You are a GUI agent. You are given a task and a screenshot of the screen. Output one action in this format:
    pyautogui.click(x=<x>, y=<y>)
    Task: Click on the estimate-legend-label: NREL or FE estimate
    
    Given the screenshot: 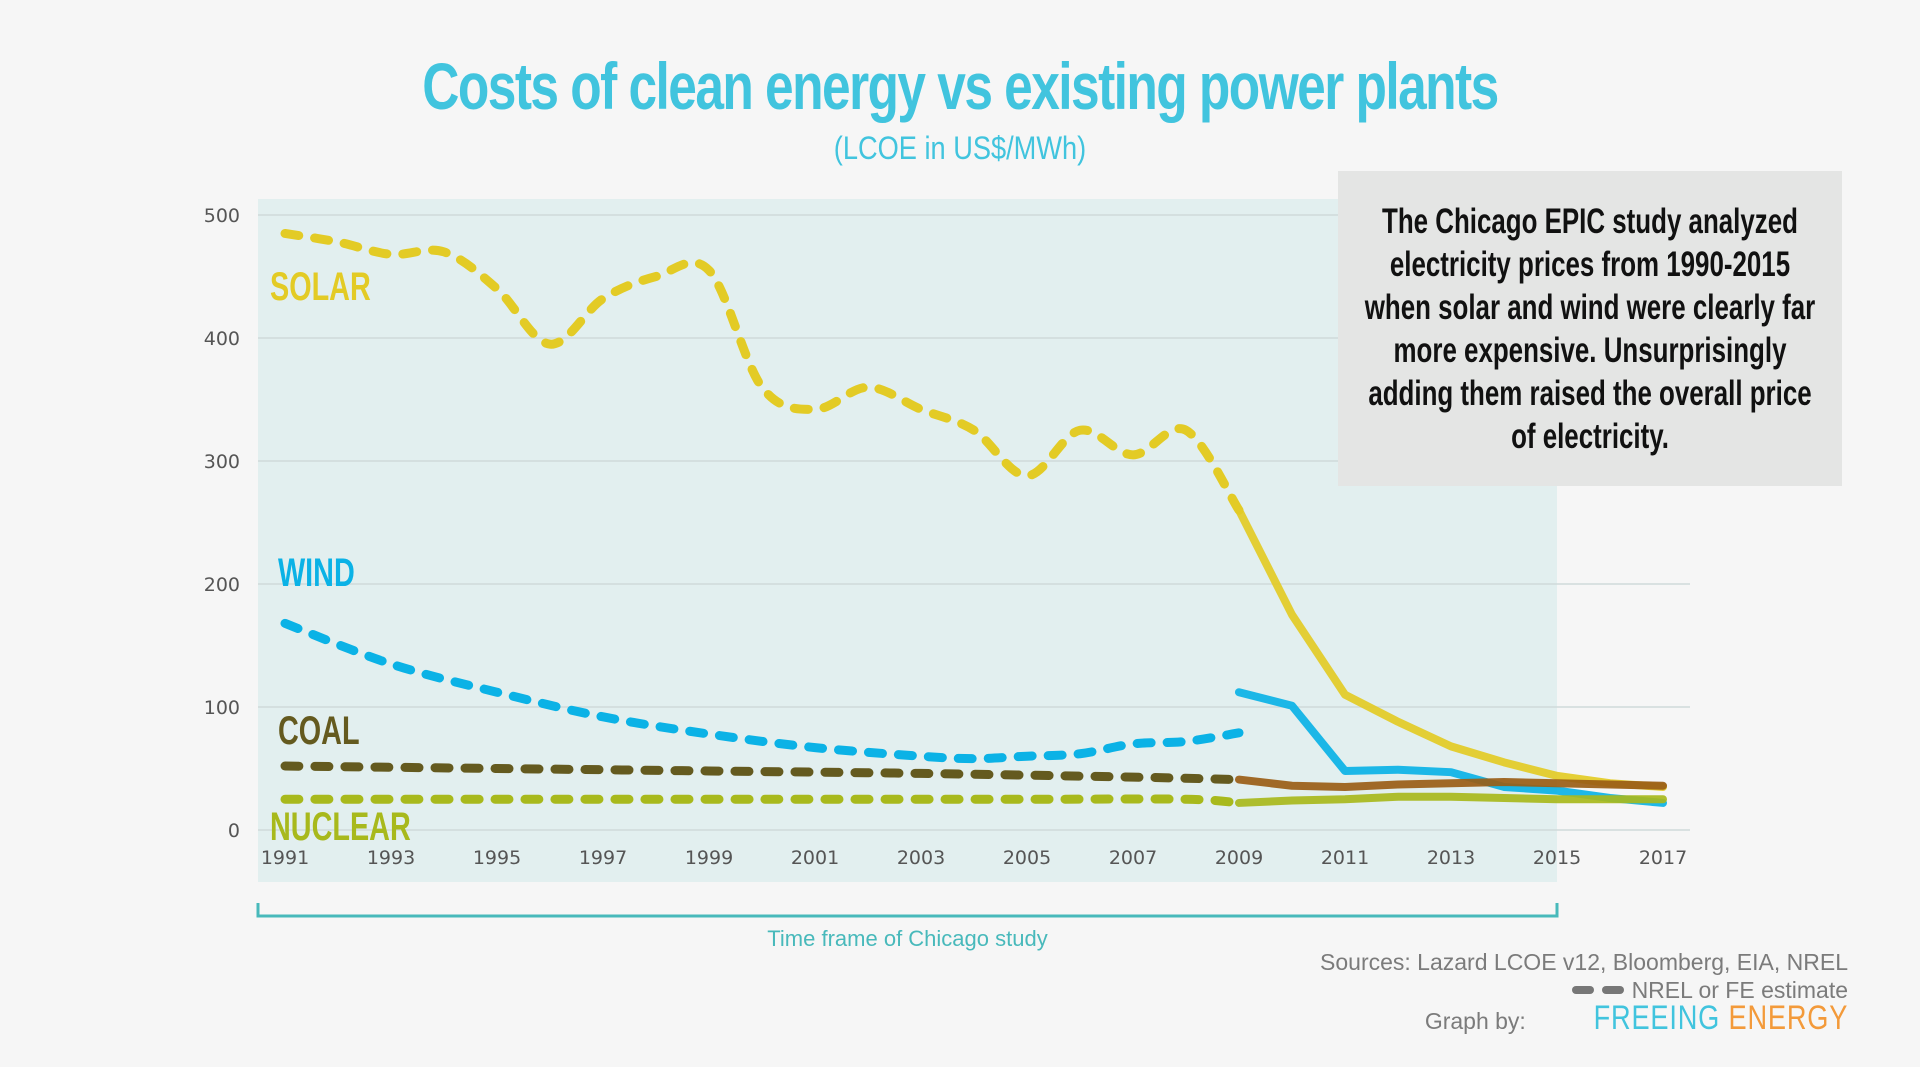 What is the action you would take?
    pyautogui.click(x=1739, y=990)
    